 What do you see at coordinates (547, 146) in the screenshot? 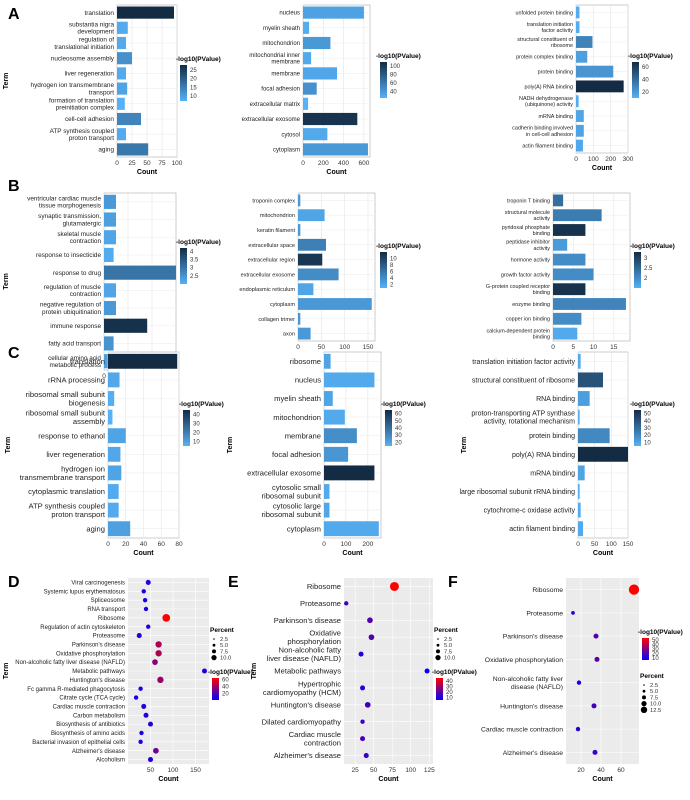
I see `category-label-line: actin filament binding` at bounding box center [547, 146].